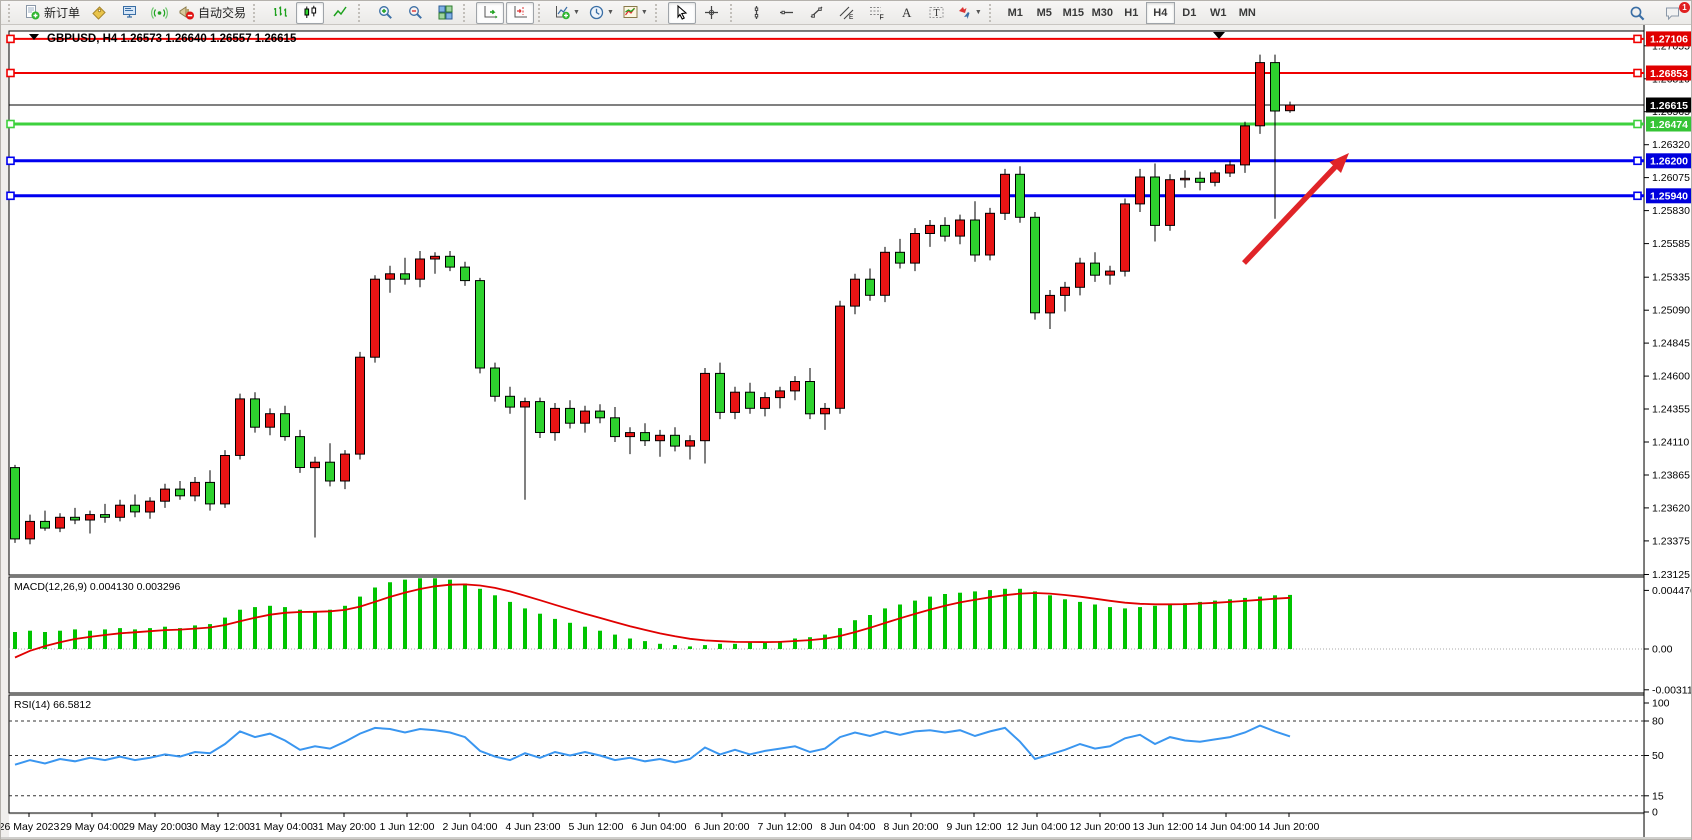 This screenshot has height=840, width=1692. I want to click on time-axis, so click(826, 826).